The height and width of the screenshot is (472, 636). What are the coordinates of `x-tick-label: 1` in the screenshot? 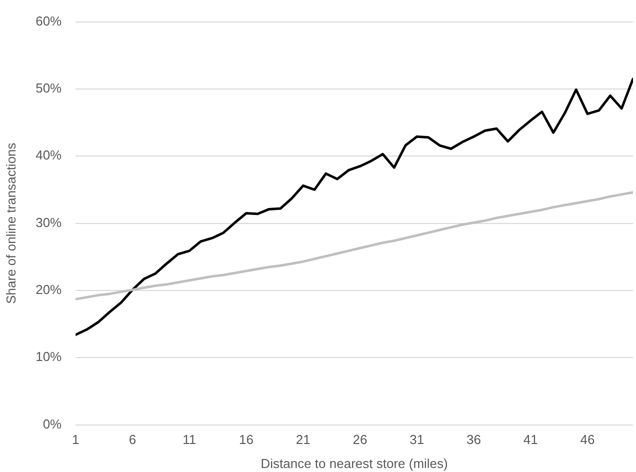 It's located at (76, 440).